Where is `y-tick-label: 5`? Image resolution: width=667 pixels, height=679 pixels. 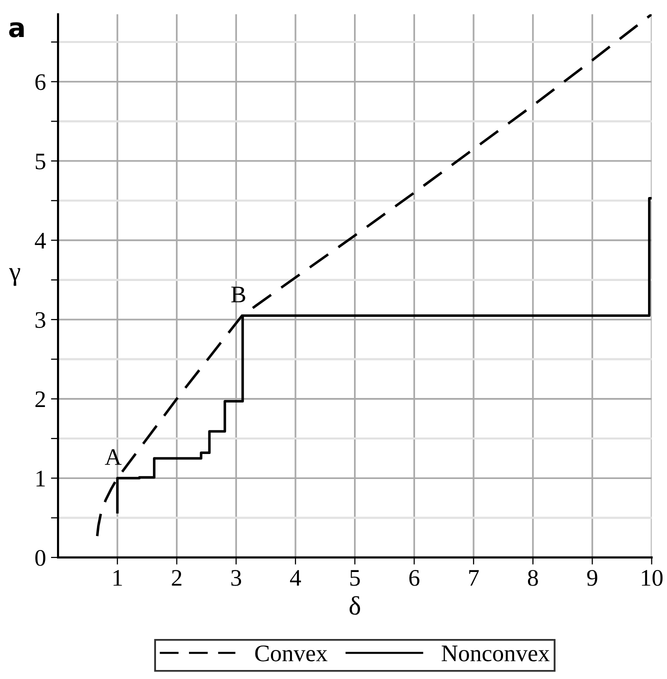 y-tick-label: 5 is located at coordinates (41, 162).